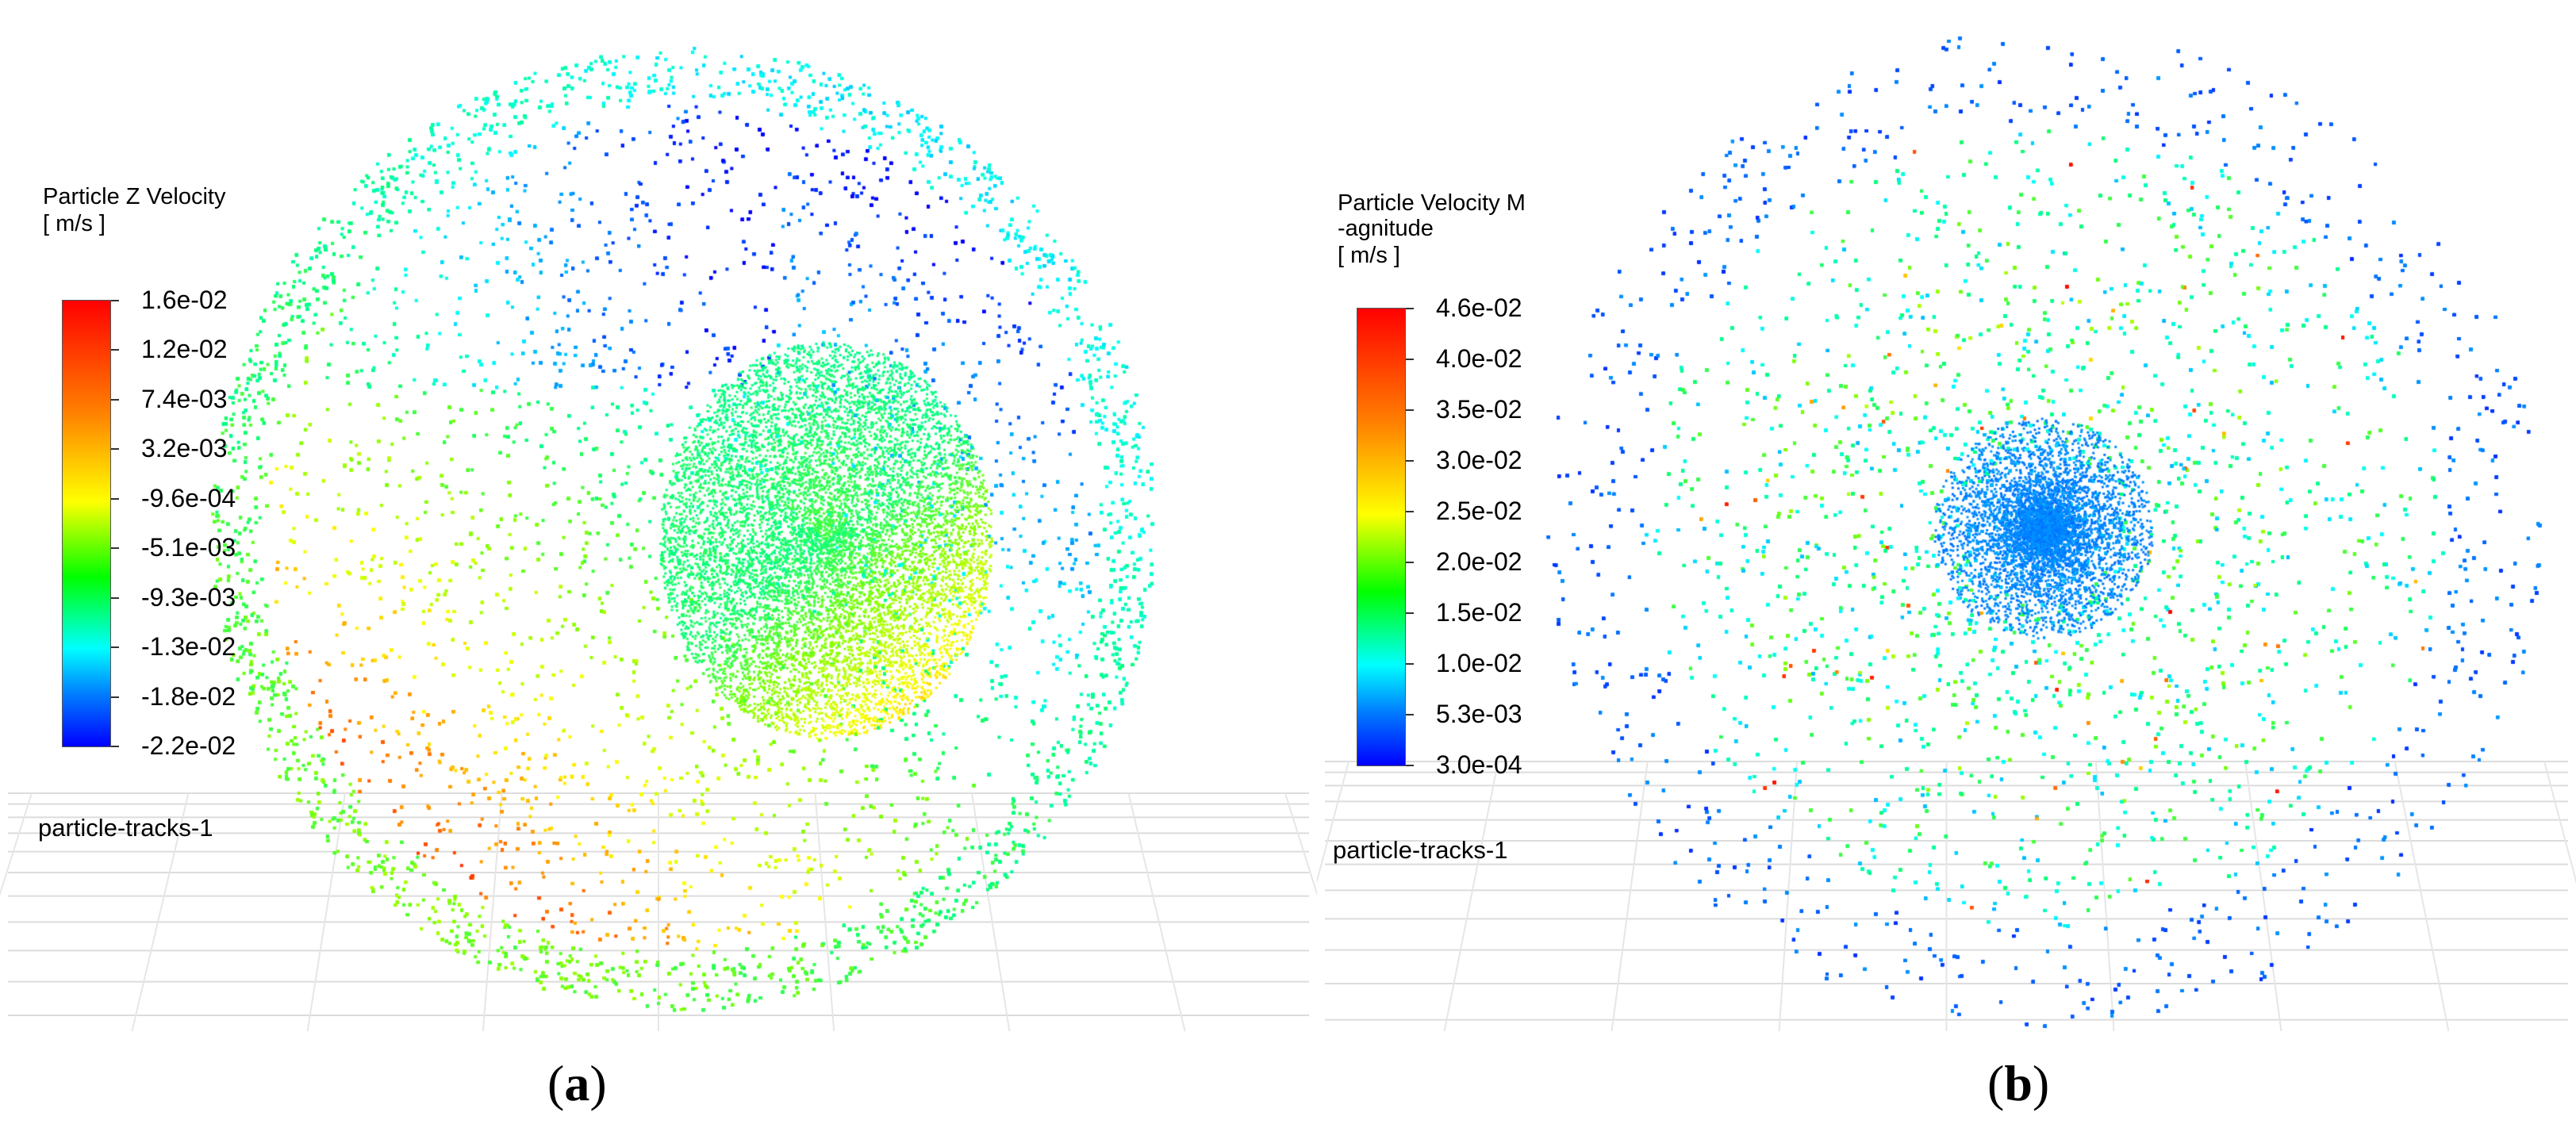 This screenshot has width=2576, height=1124. I want to click on colorbar-tick-label: -9.3e-03, so click(188, 597).